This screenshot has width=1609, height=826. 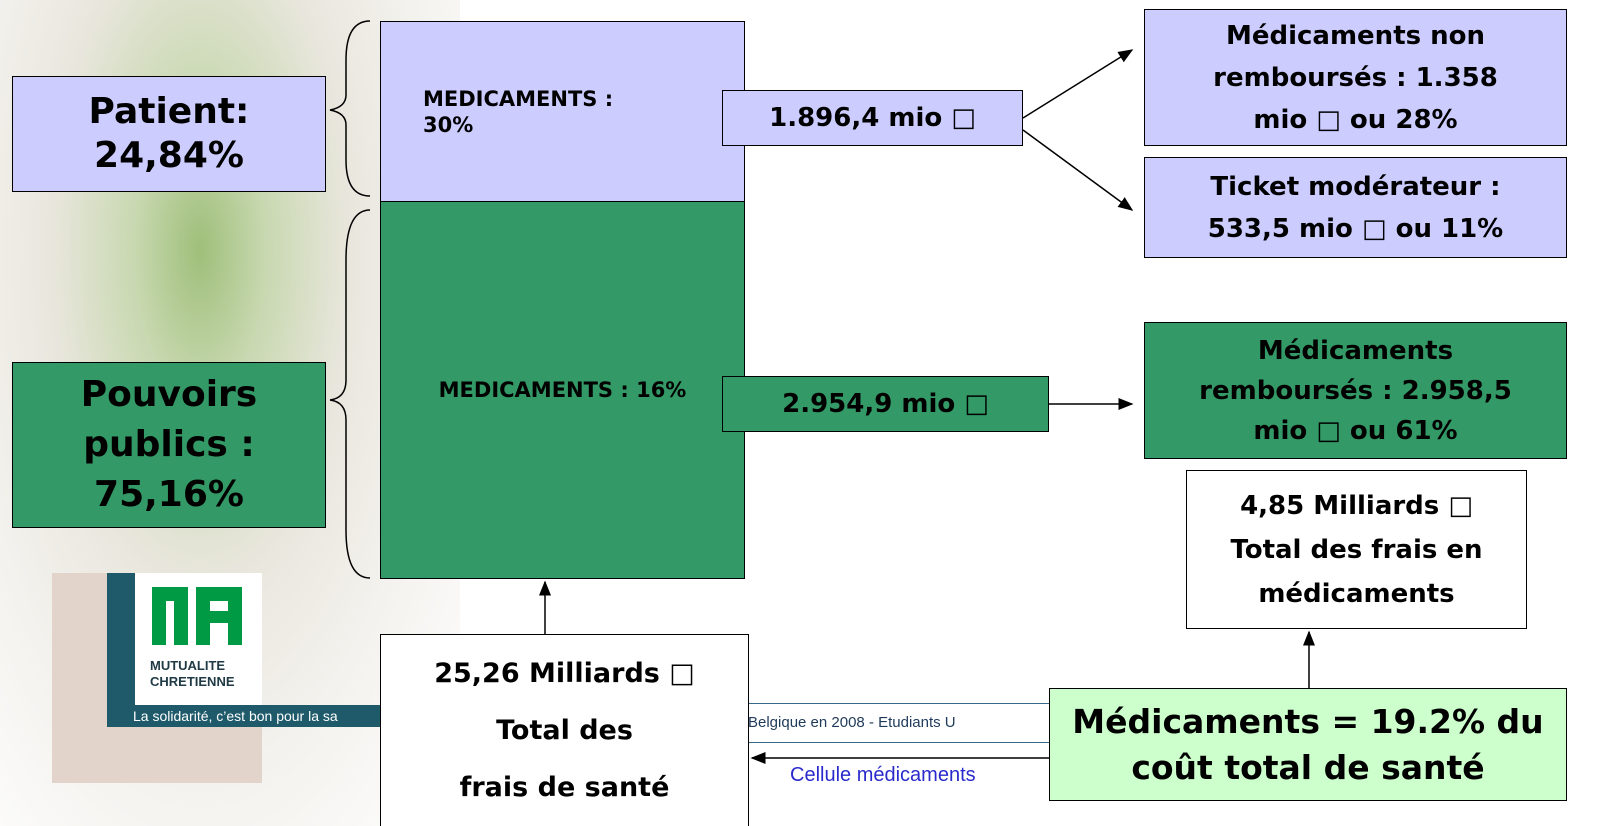 I want to click on public-box: Pouvoirs publics : 75,16%, so click(x=169, y=445).